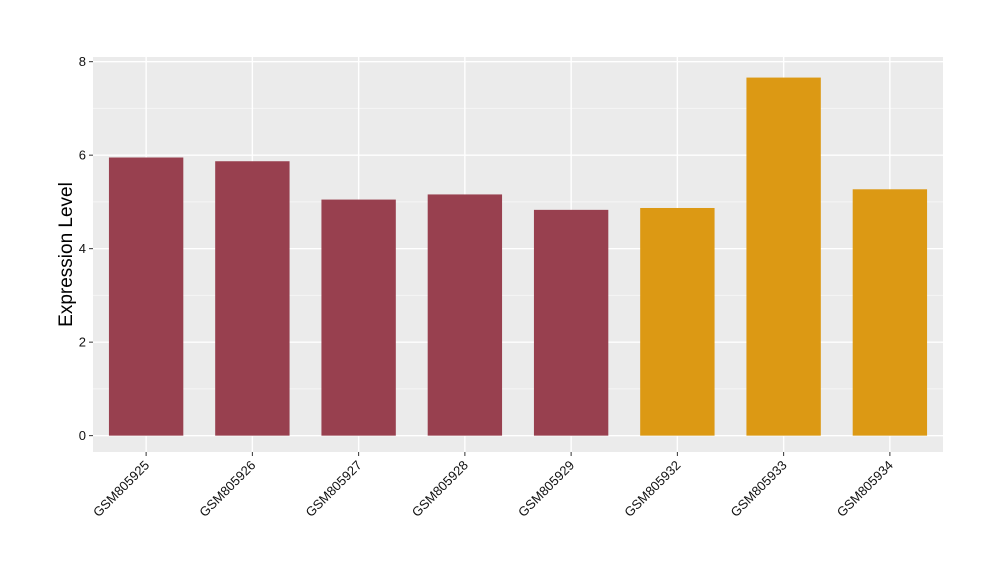 The width and height of the screenshot is (1000, 580). I want to click on bar-GSM805927, so click(358, 317).